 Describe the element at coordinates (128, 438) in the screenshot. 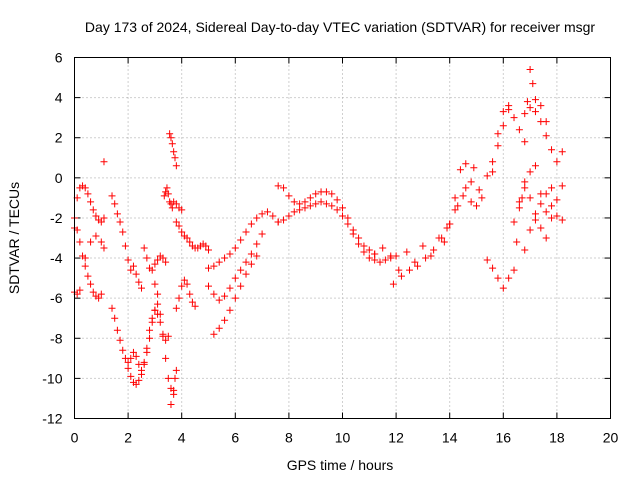

I see `x-tick-label: 2` at that location.